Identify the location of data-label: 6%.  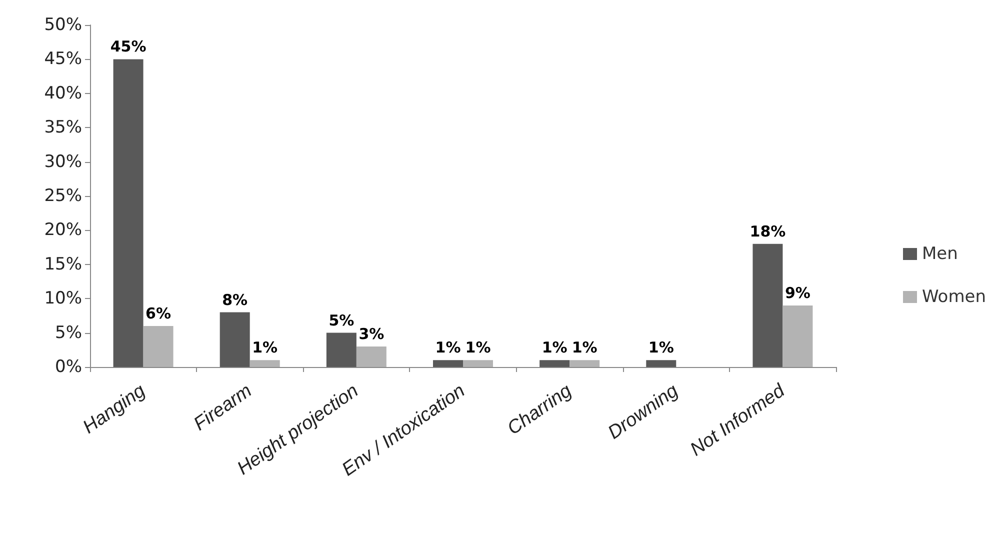
(159, 313).